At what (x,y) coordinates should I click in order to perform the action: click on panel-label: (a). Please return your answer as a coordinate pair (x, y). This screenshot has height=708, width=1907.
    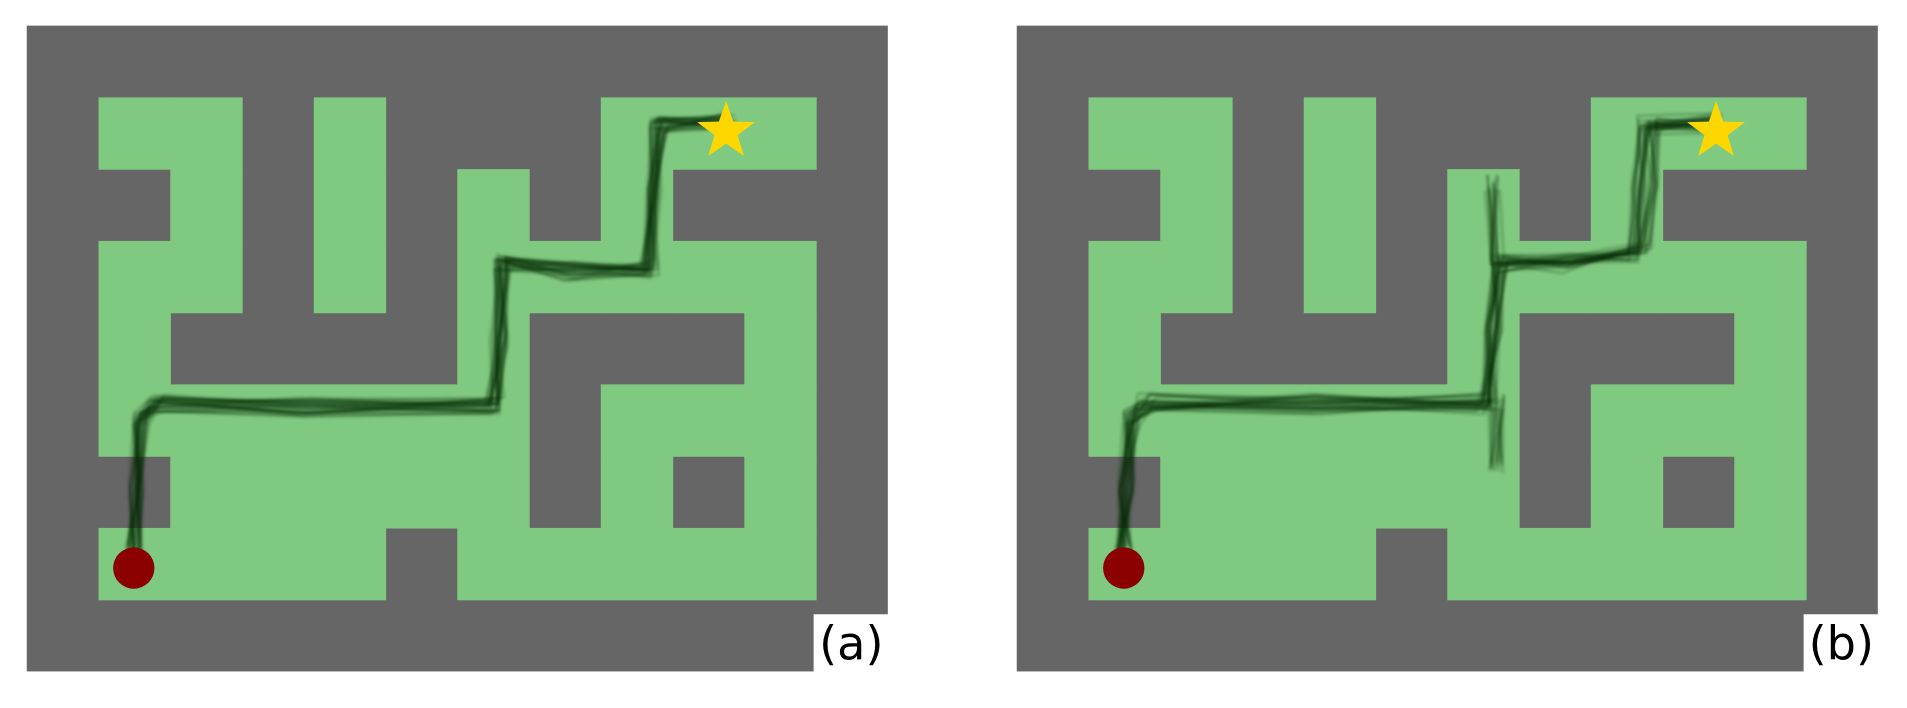
    Looking at the image, I should click on (851, 643).